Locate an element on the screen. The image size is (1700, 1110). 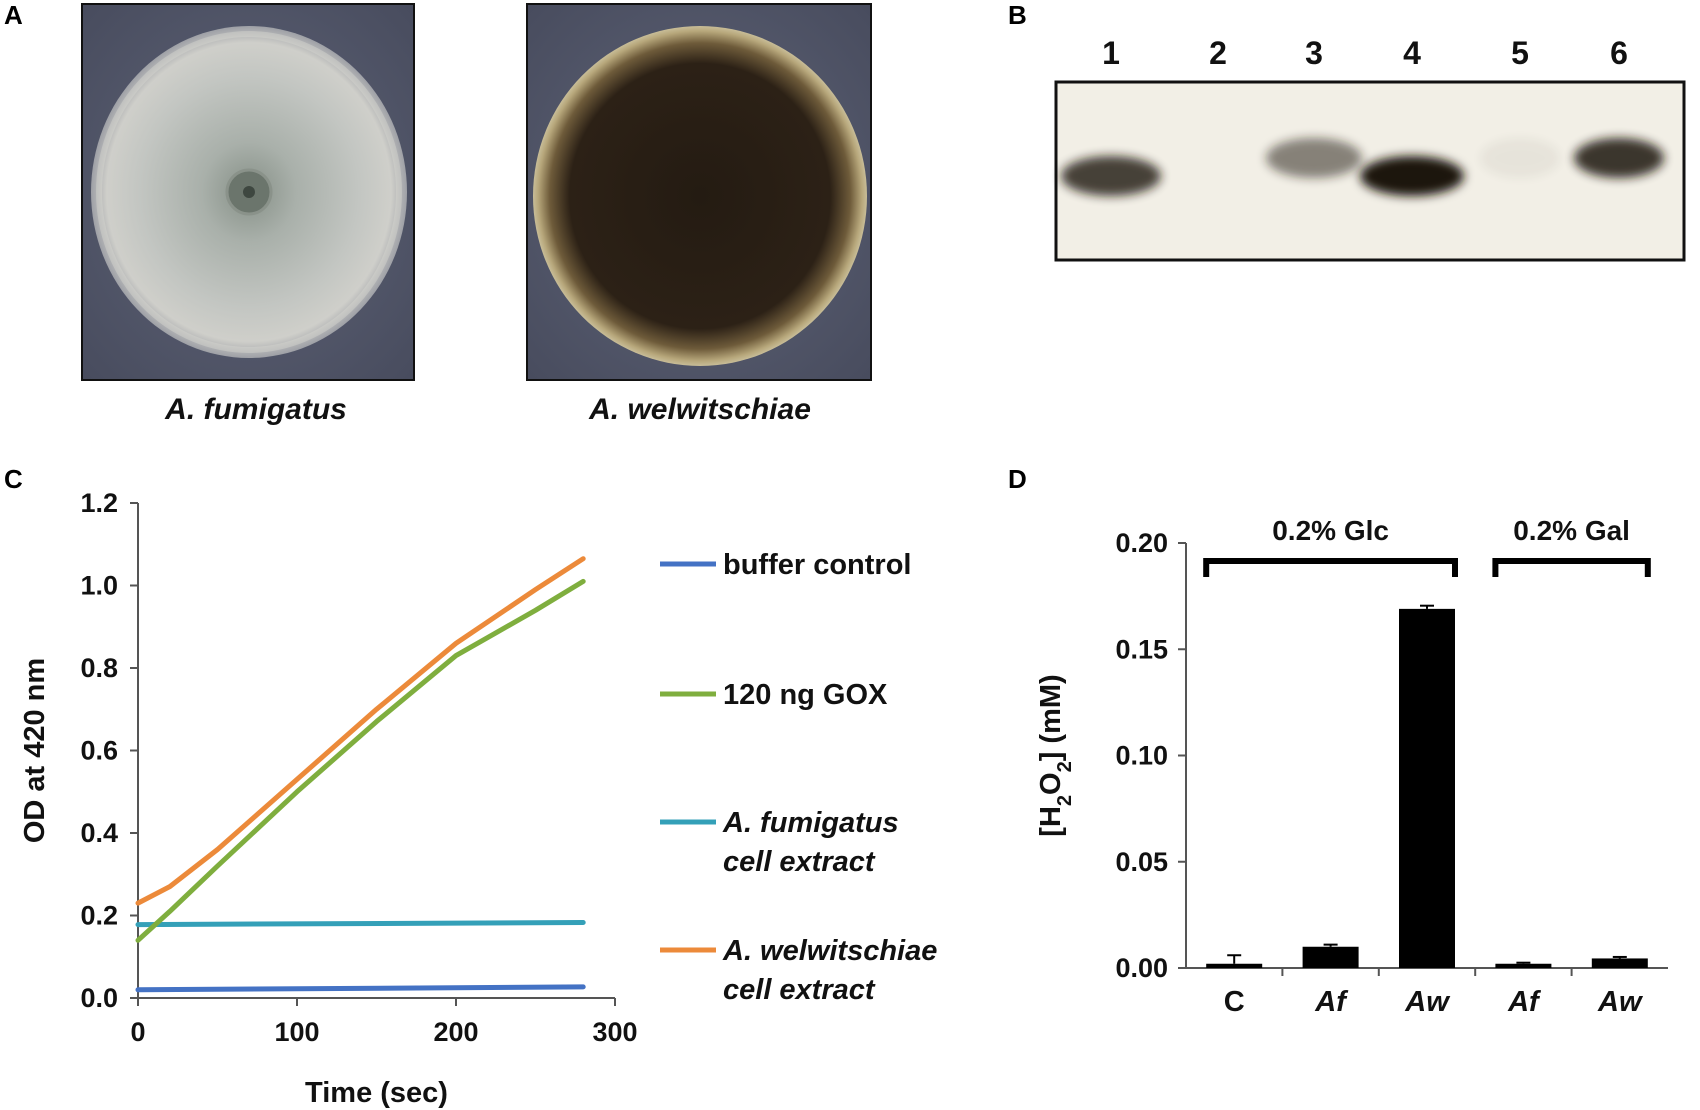
panel-a-label: A is located at coordinates (13, 15).